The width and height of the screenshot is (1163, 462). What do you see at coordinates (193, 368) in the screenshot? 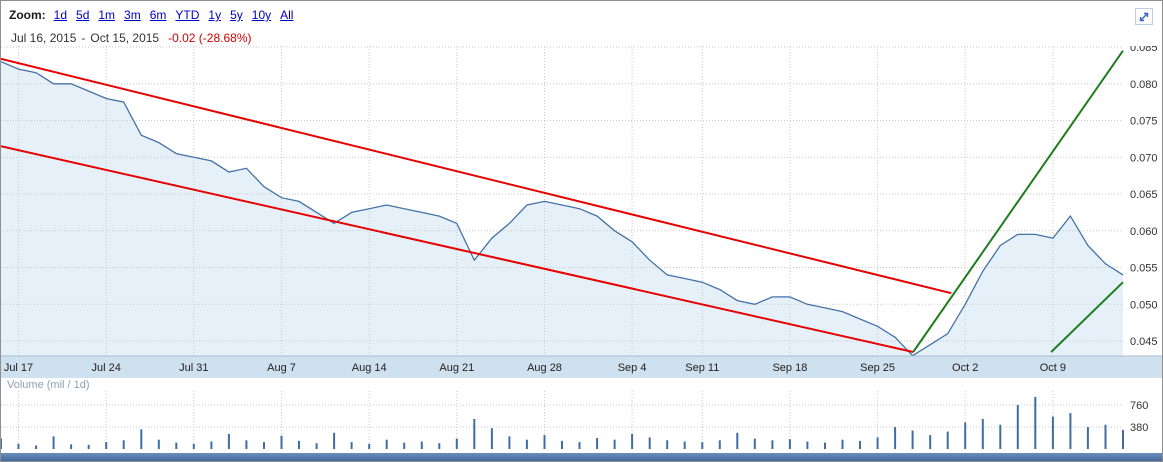
I see `x-axis-label: Jul 31` at bounding box center [193, 368].